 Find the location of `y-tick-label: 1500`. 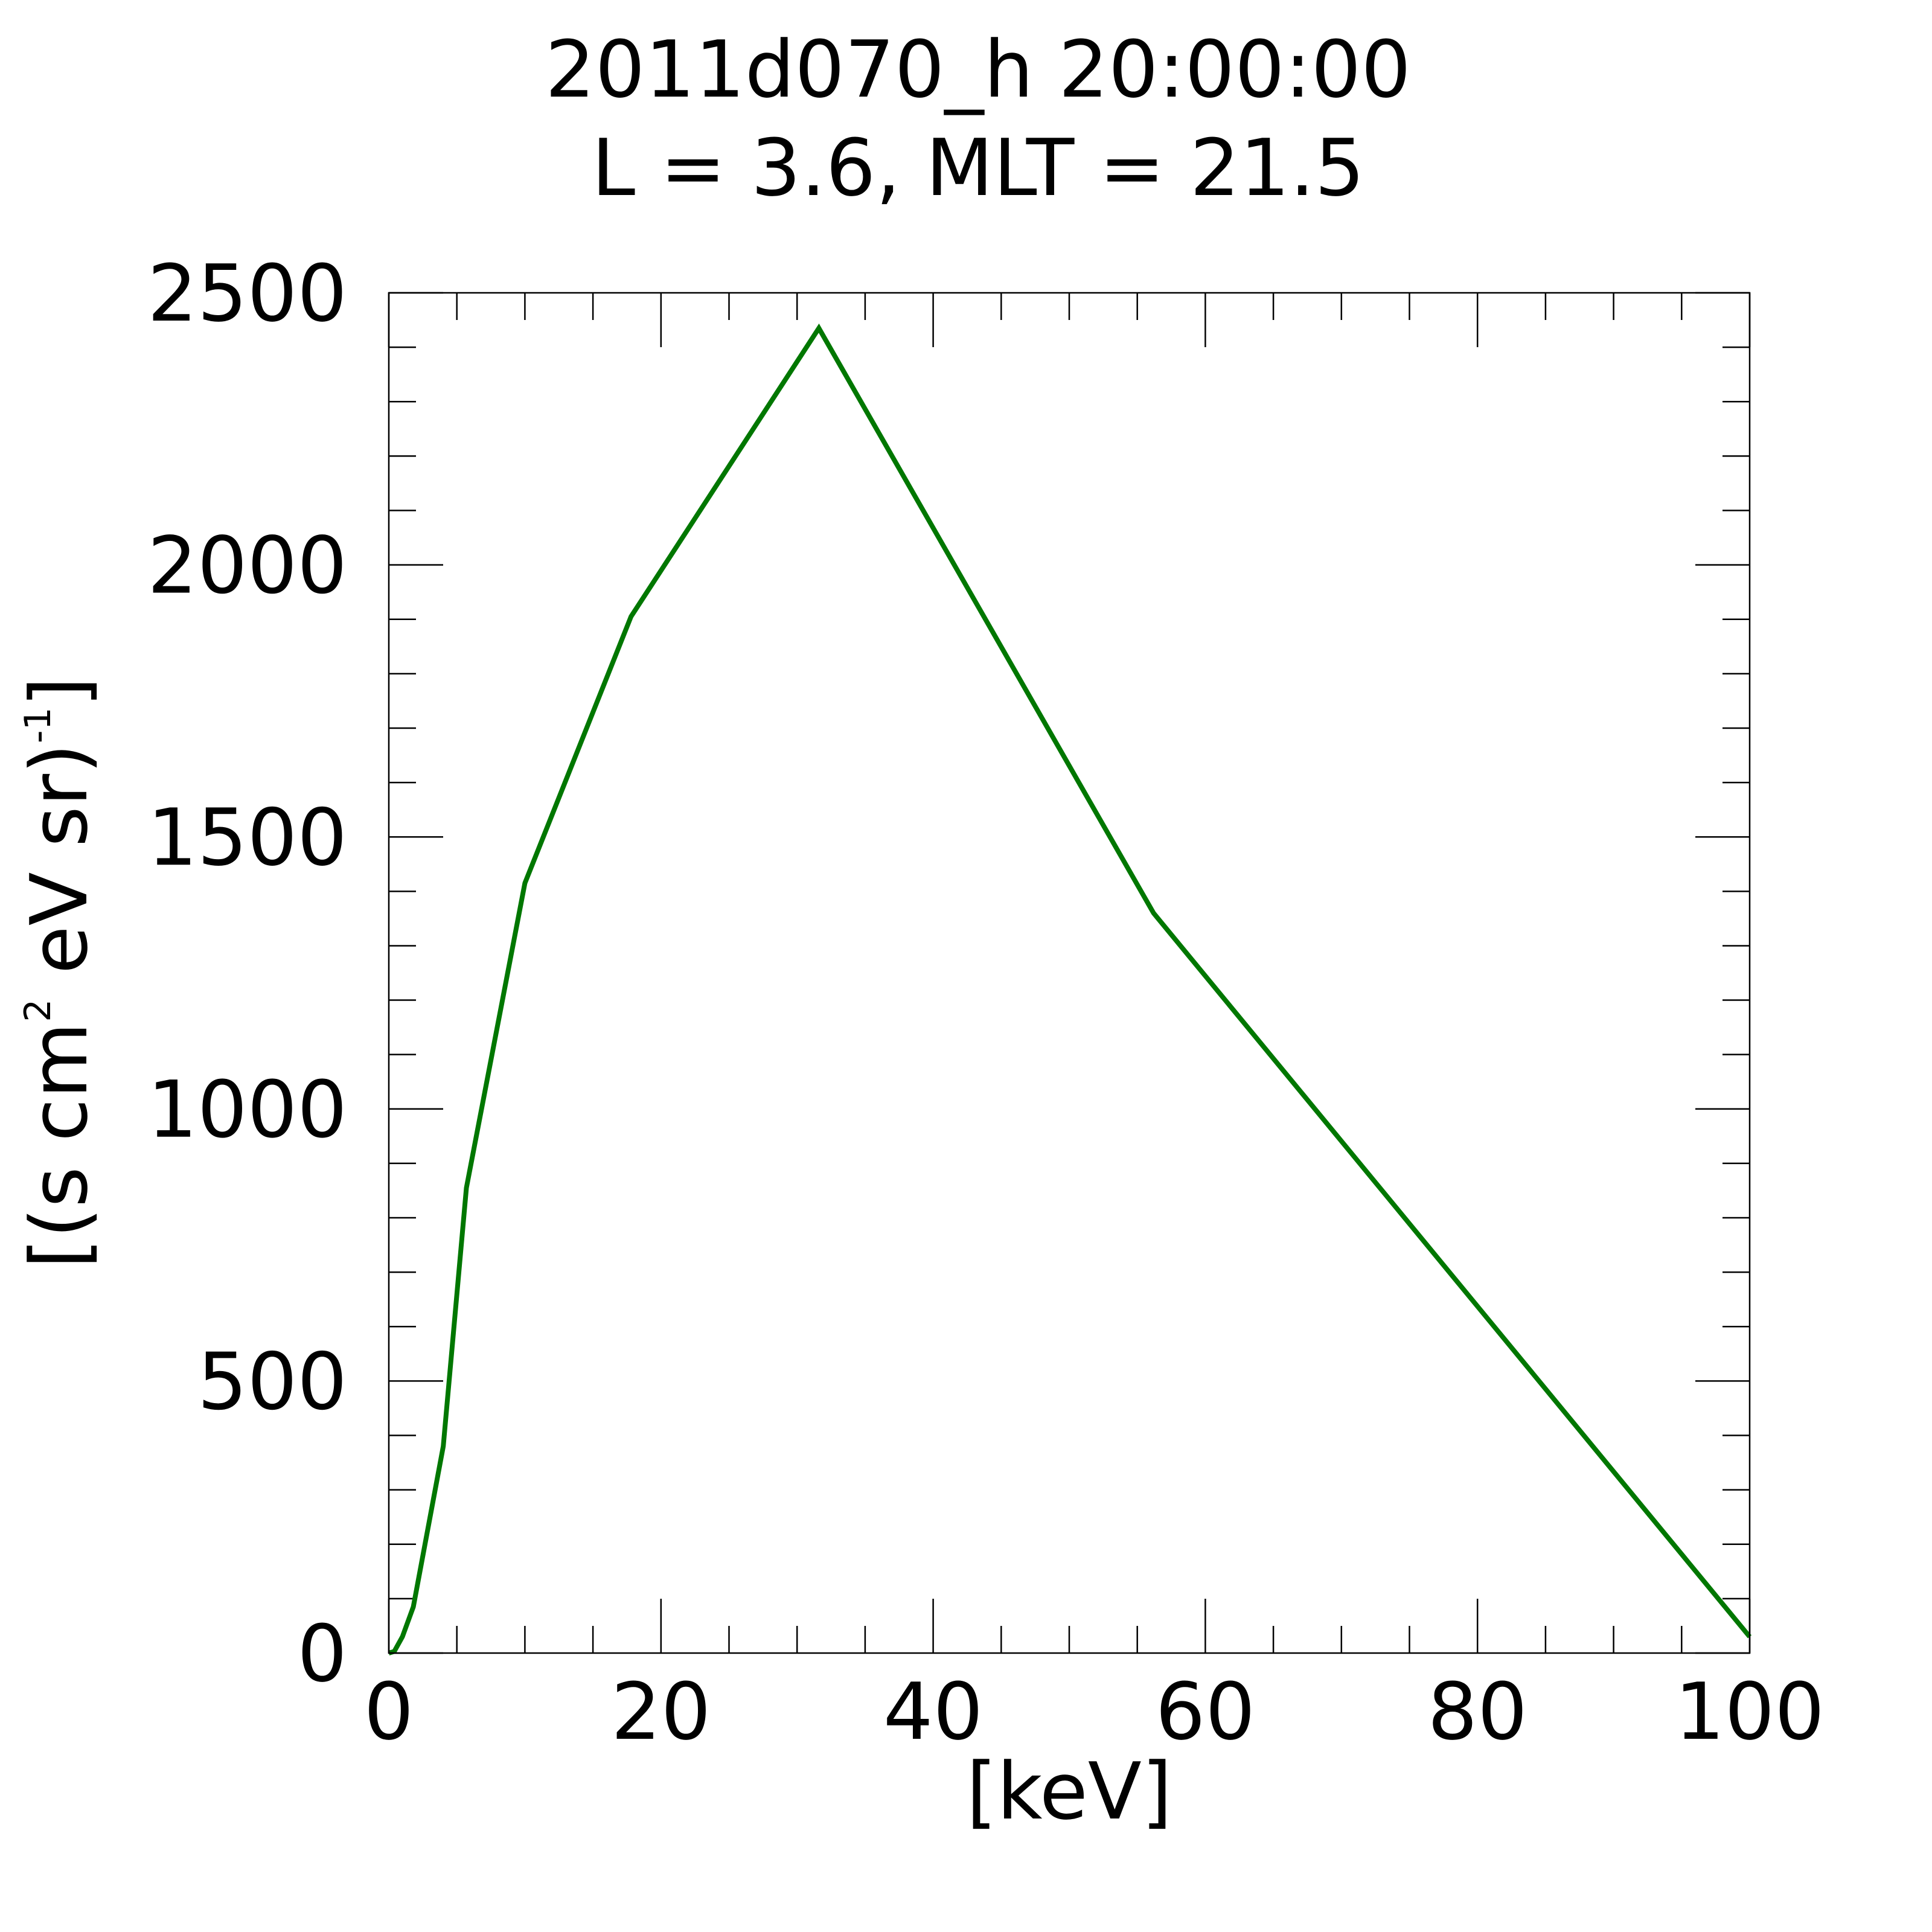

y-tick-label: 1500 is located at coordinates (247, 837).